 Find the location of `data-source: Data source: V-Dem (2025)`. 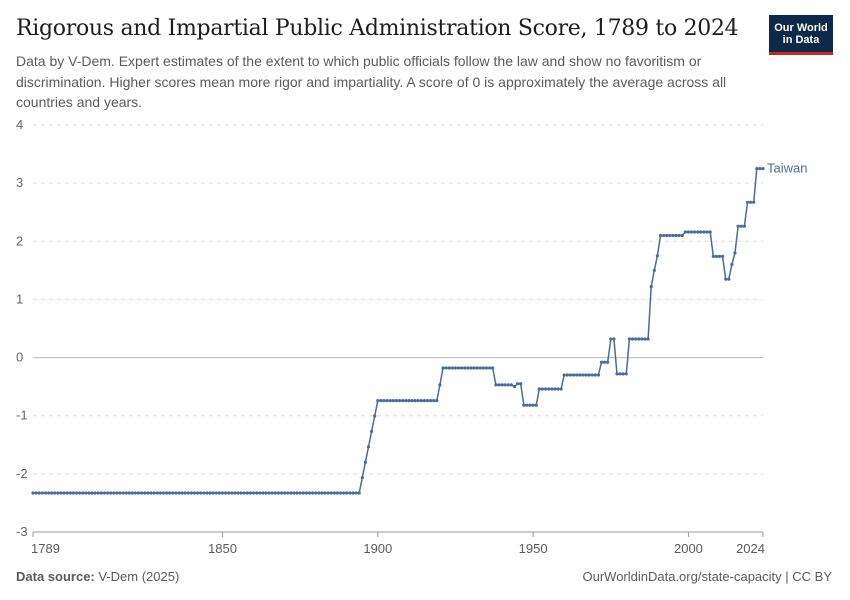

data-source: Data source: V-Dem (2025) is located at coordinates (97, 576).